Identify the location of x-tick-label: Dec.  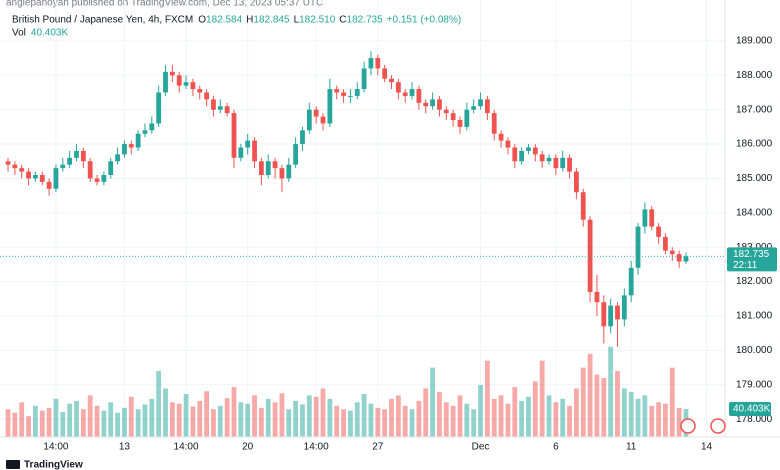
(481, 447).